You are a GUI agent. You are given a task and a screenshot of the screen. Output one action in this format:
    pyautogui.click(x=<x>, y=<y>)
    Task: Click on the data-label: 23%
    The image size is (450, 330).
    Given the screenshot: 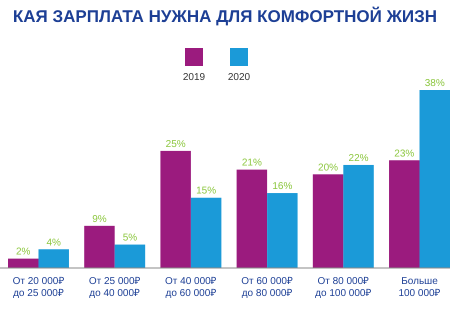 What is the action you would take?
    pyautogui.click(x=404, y=154)
    